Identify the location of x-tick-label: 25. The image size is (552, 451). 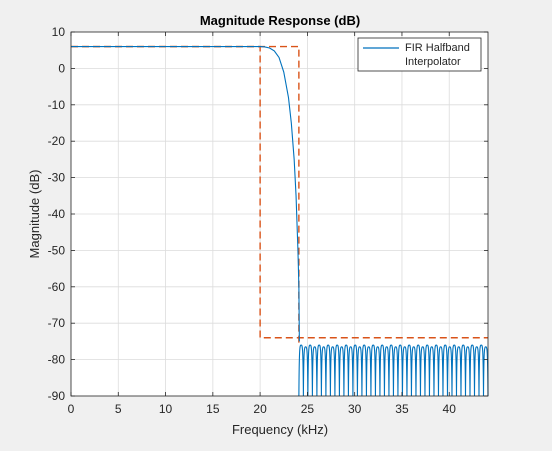
(308, 409).